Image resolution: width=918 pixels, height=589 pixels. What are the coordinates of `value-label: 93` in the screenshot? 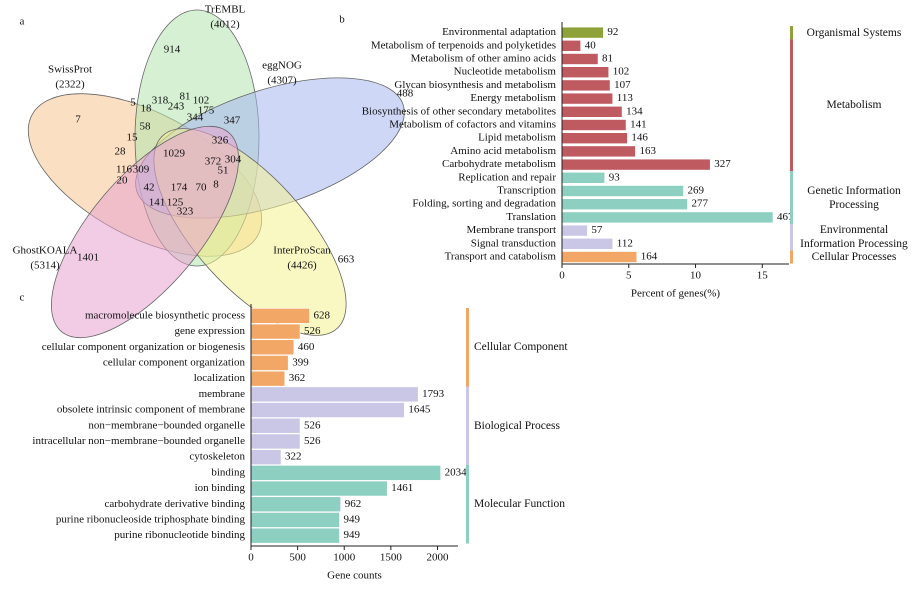 It's located at (615, 177).